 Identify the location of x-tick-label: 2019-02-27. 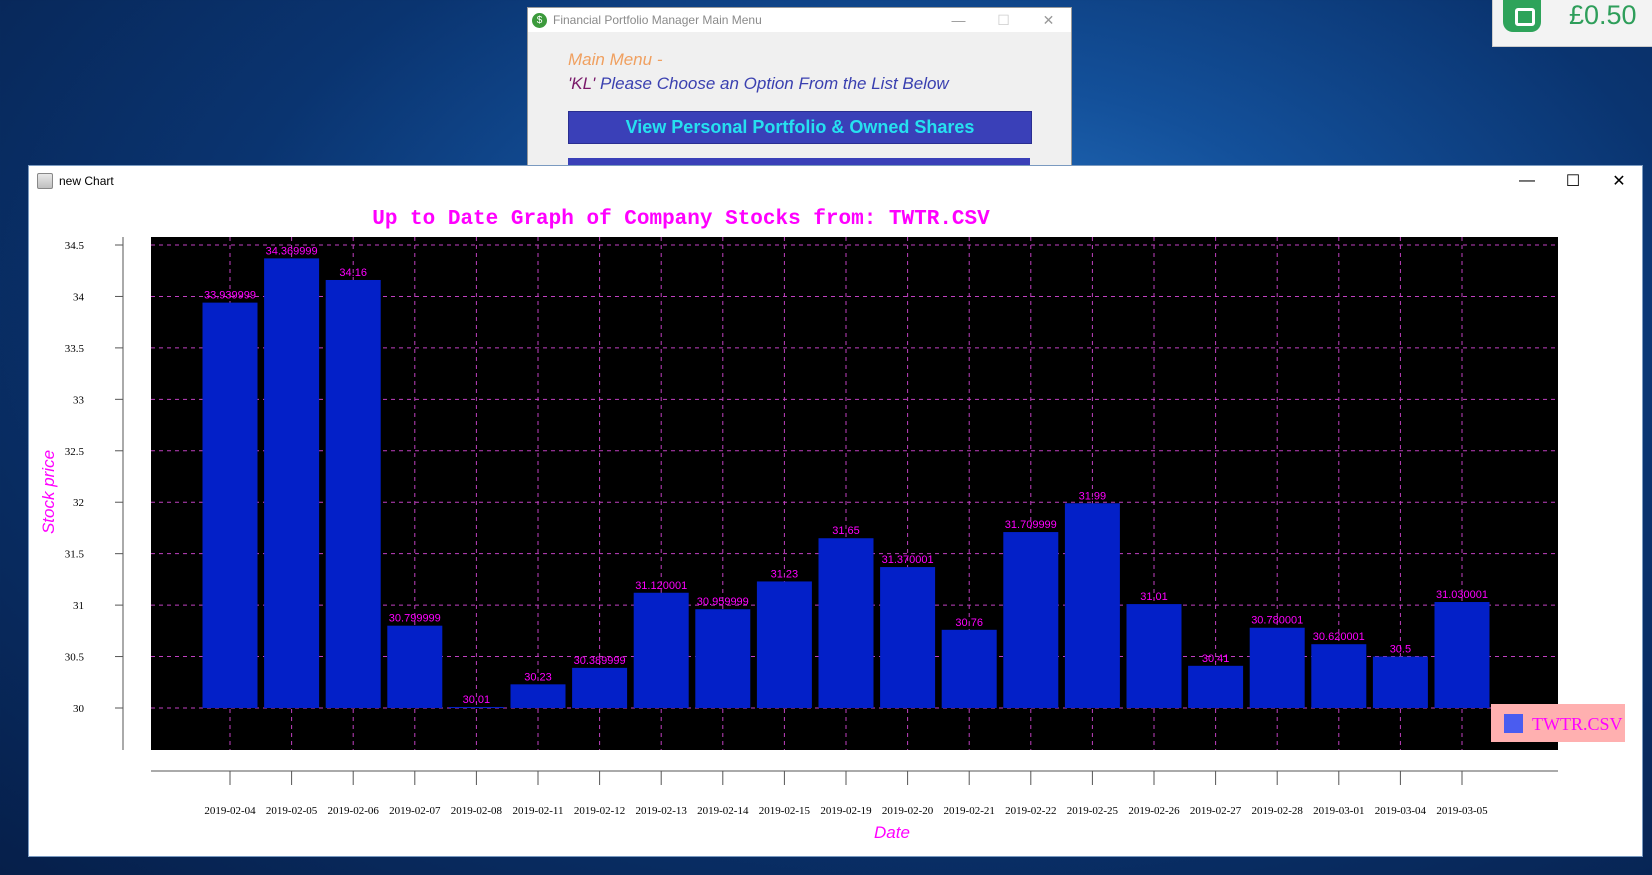
(1216, 811).